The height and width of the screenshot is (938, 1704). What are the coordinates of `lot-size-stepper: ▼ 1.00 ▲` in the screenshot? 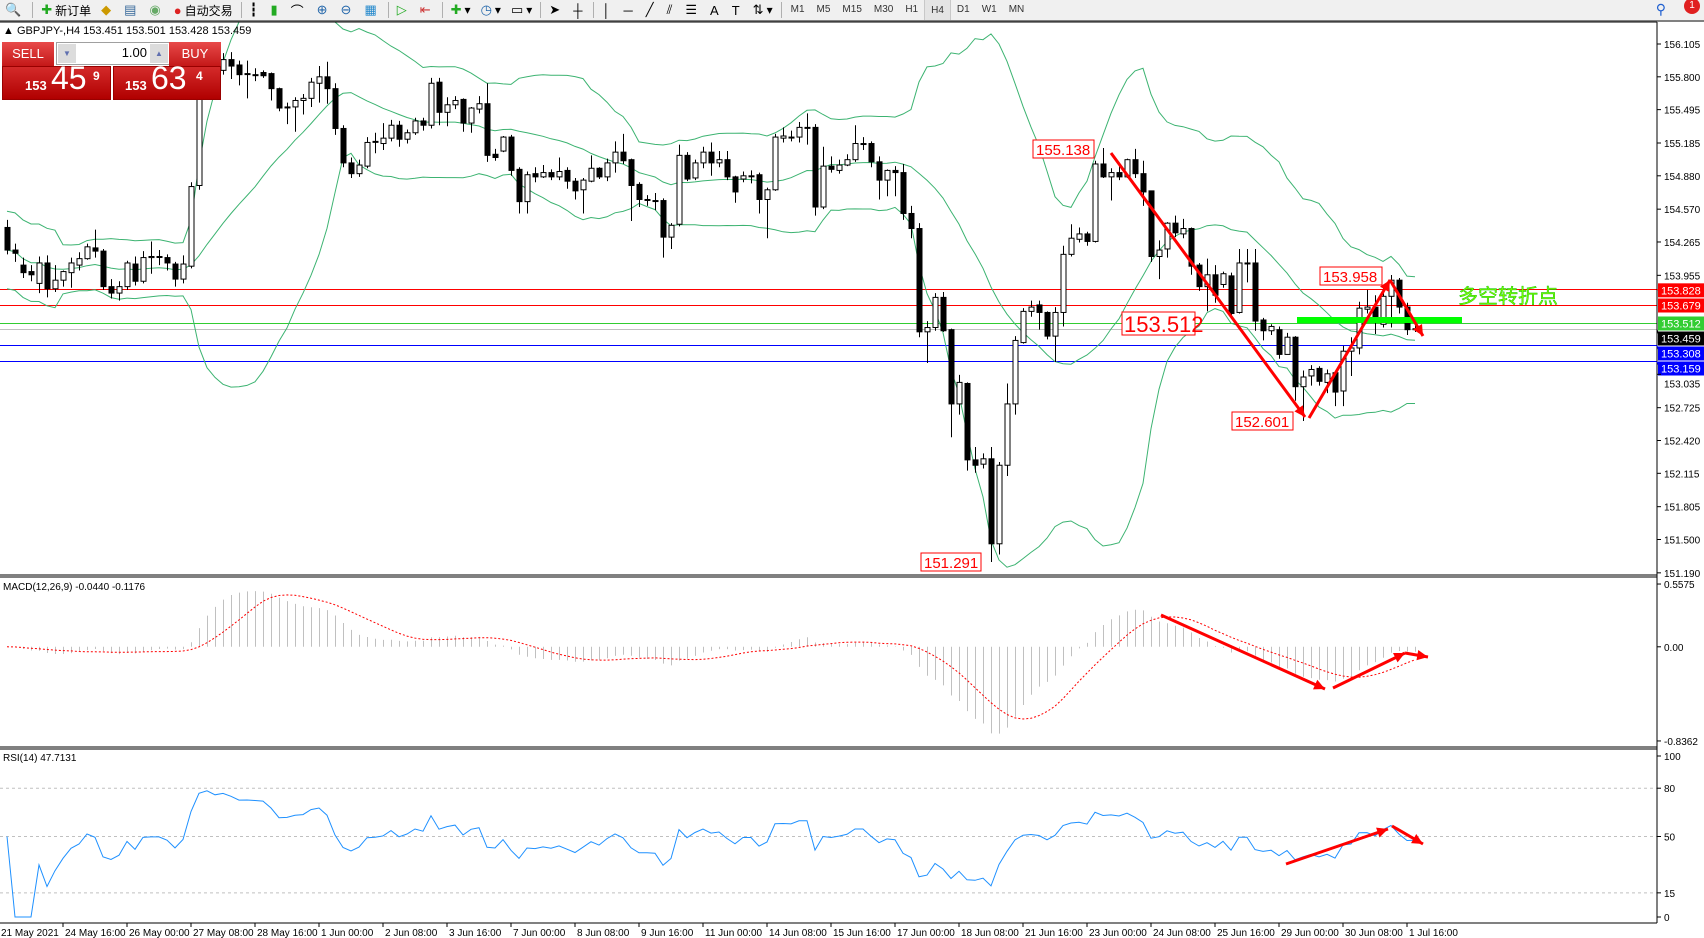 It's located at (113, 53).